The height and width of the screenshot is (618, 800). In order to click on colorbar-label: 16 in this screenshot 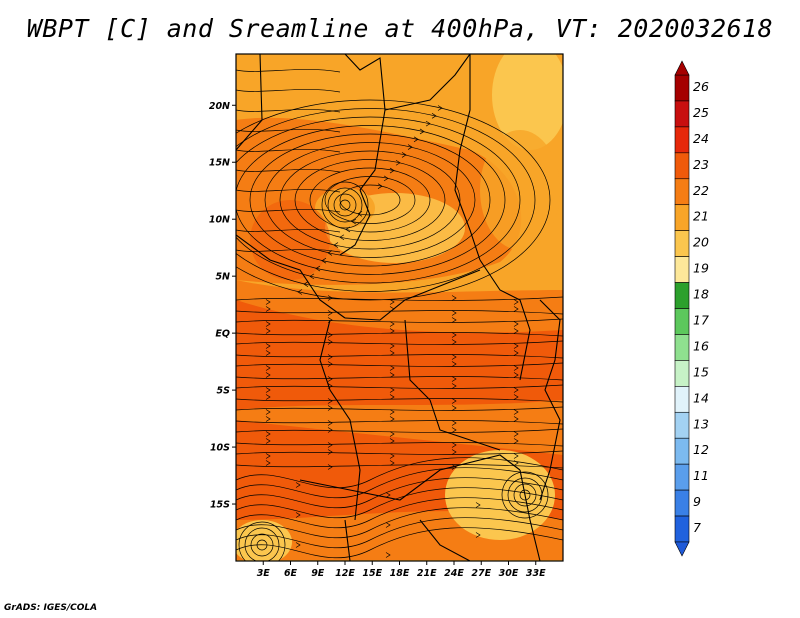, I will do `click(701, 345)`.